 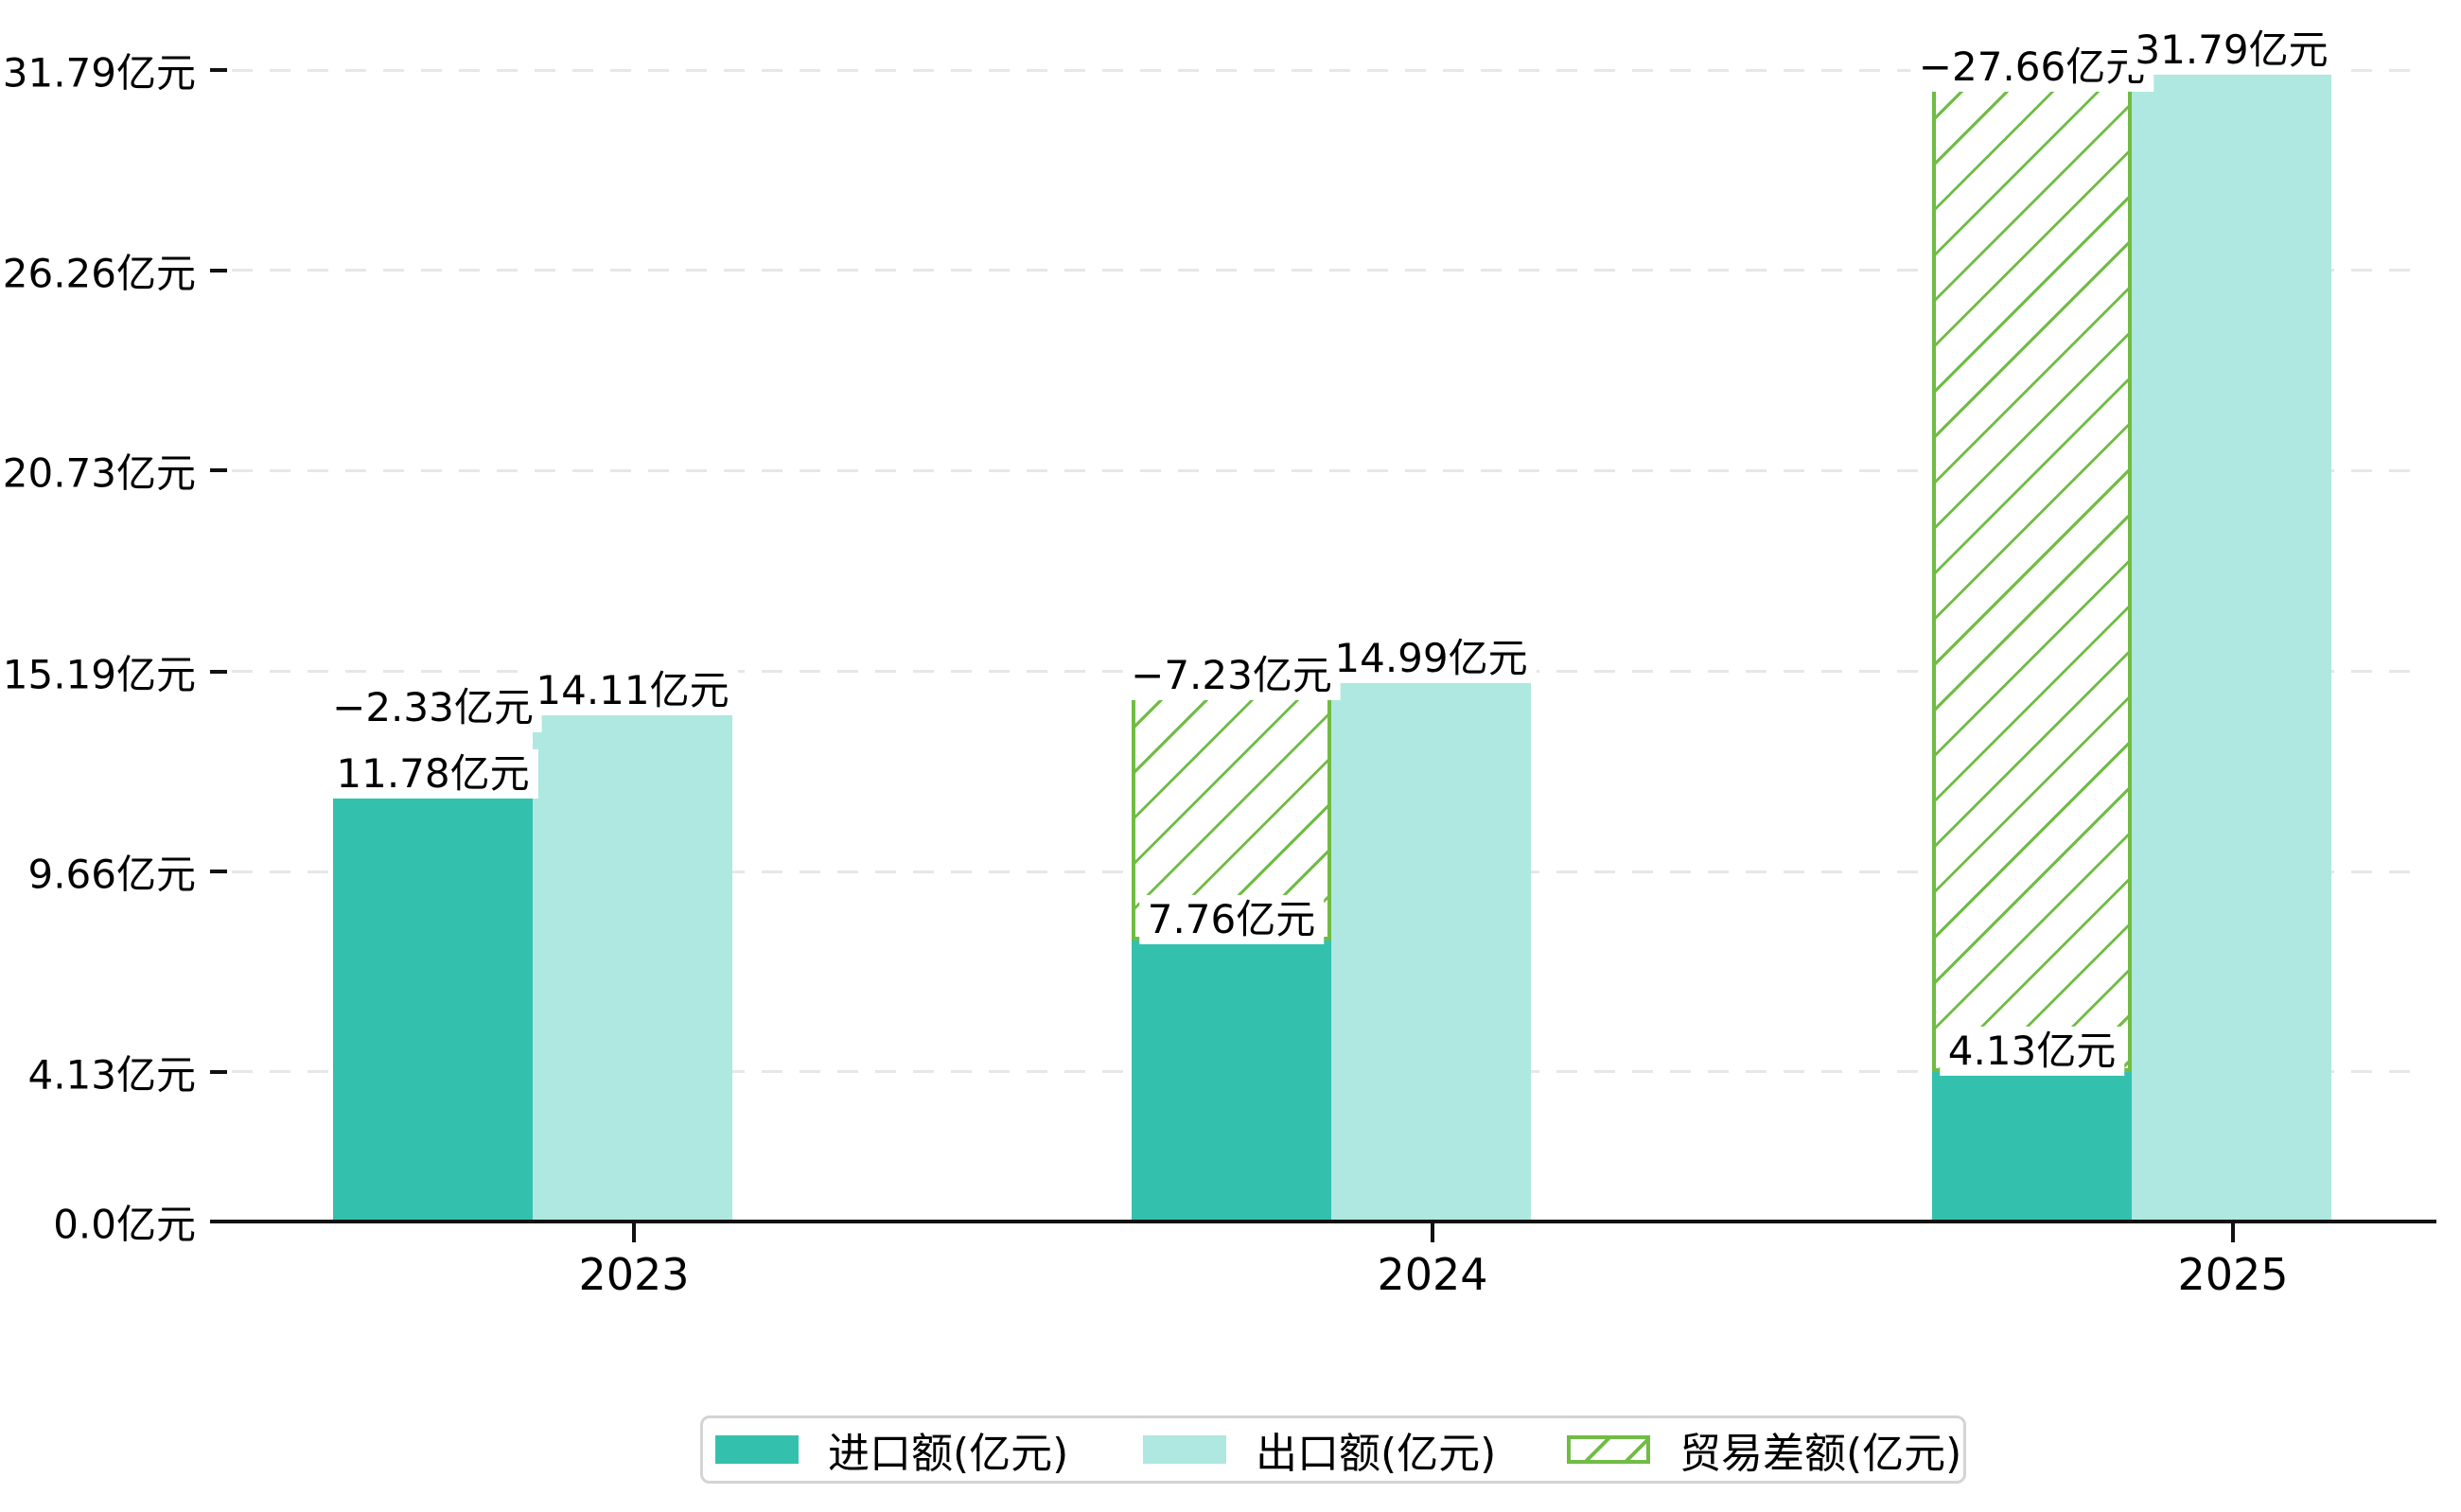 I want to click on legend: 进口额(亿元) 出口额(亿元) 贸易差额(亿元), so click(x=1333, y=1449).